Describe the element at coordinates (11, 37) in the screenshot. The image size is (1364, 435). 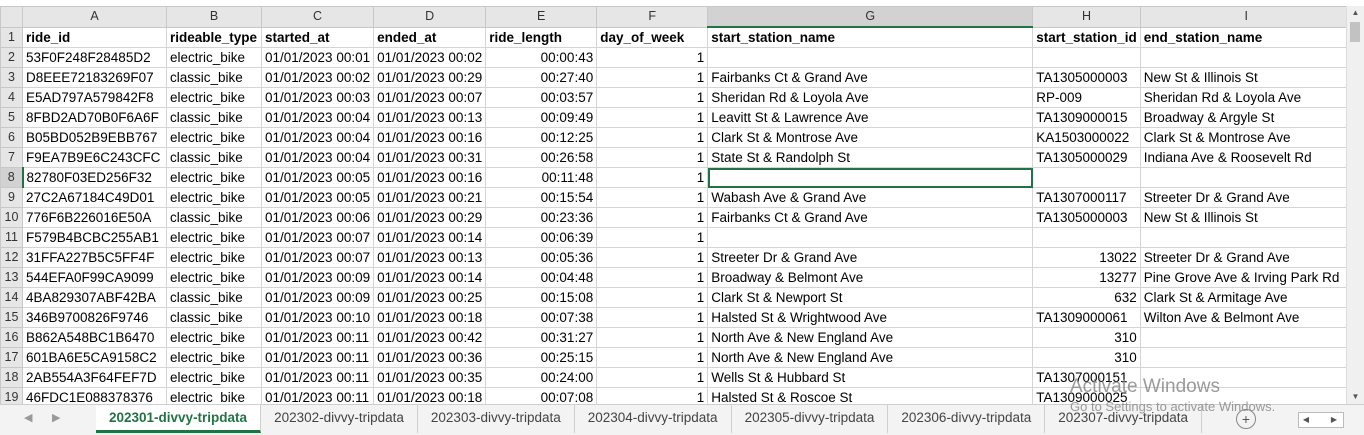
I see `row-header-1: 1` at that location.